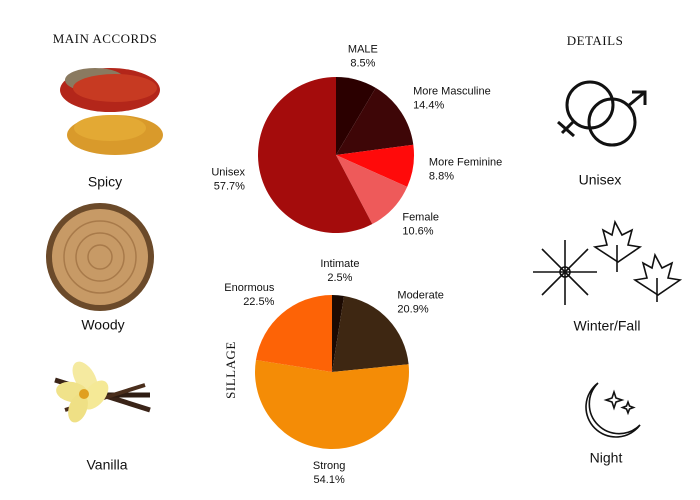 The width and height of the screenshot is (700, 500). Describe the element at coordinates (339, 264) in the screenshot. I see `slice-label: Intimate` at that location.